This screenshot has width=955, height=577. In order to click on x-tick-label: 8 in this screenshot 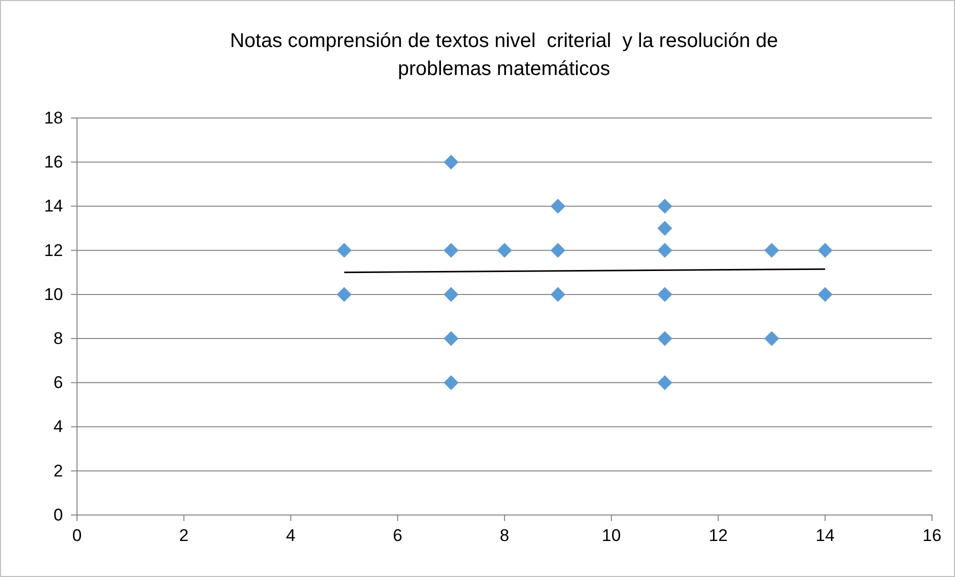, I will do `click(505, 536)`.